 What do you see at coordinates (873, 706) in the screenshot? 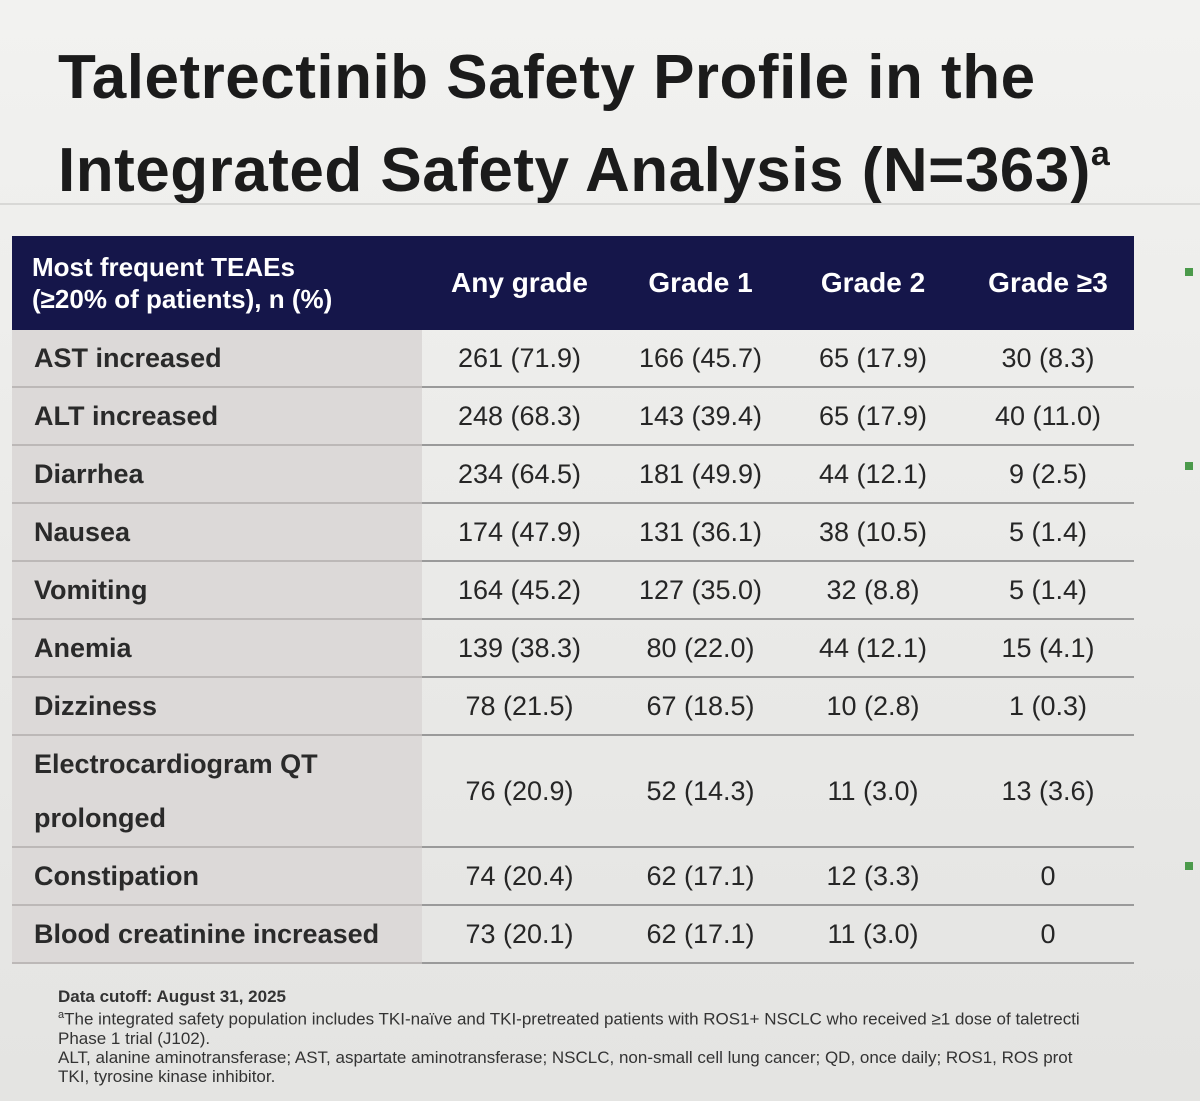
I see `cell-grade-2: 10 (2.8)` at bounding box center [873, 706].